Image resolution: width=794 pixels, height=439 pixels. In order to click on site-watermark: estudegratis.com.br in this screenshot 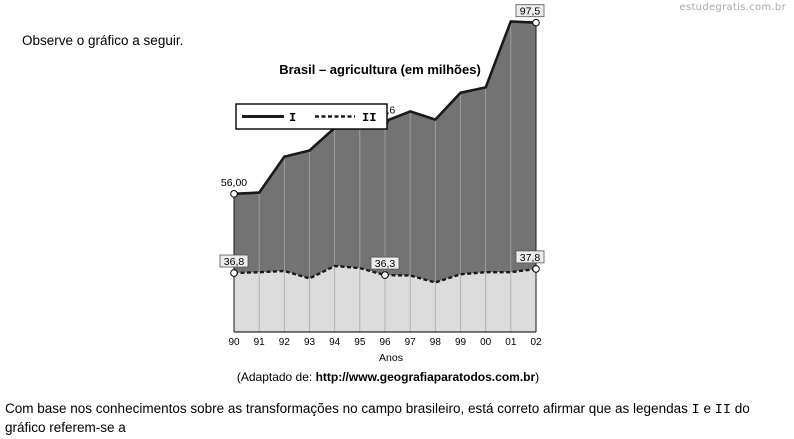, I will do `click(732, 7)`.